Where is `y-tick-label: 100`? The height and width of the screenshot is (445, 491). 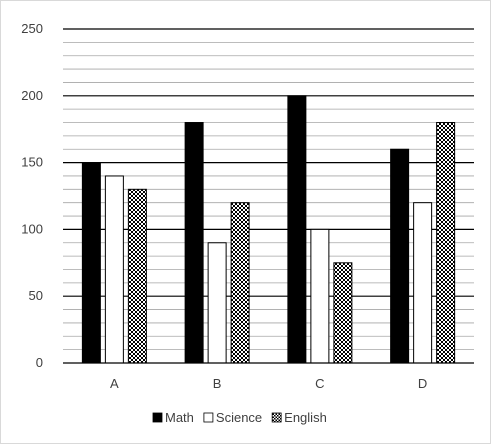 y-tick-label: 100 is located at coordinates (32, 228).